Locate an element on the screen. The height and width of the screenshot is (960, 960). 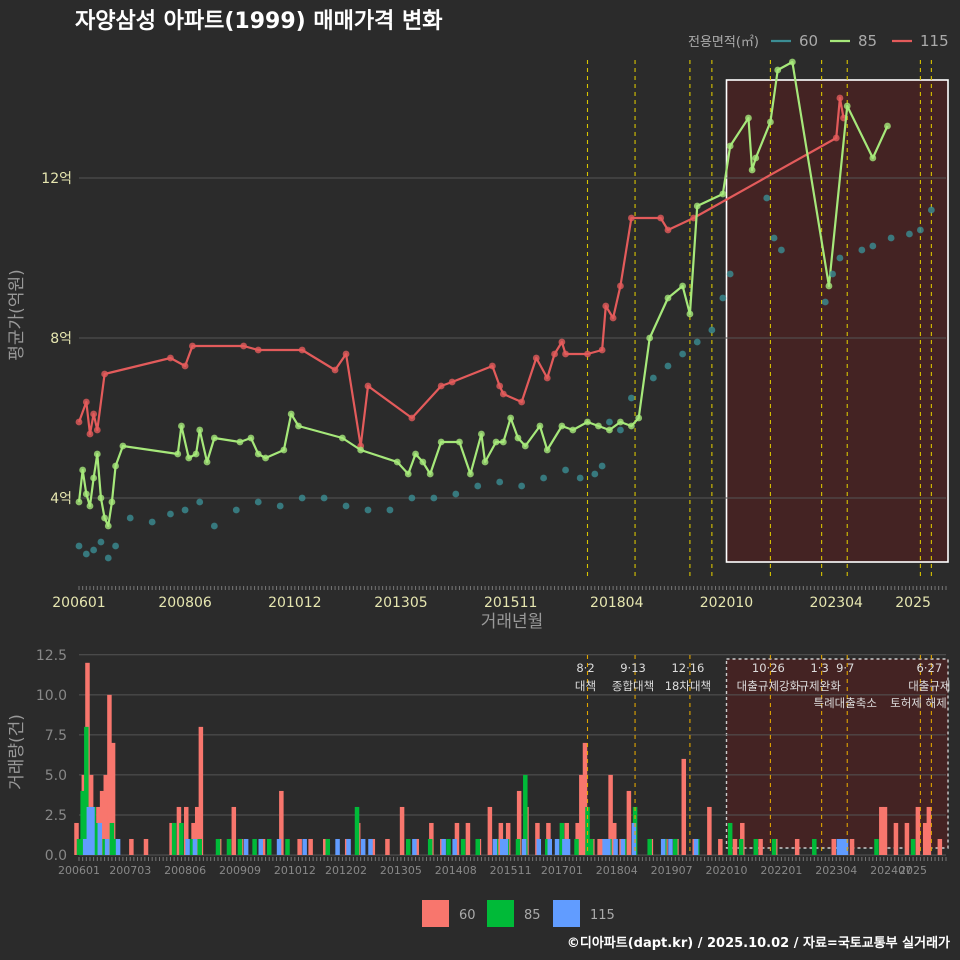
volume-x-tick-label: 202201 is located at coordinates (781, 870).